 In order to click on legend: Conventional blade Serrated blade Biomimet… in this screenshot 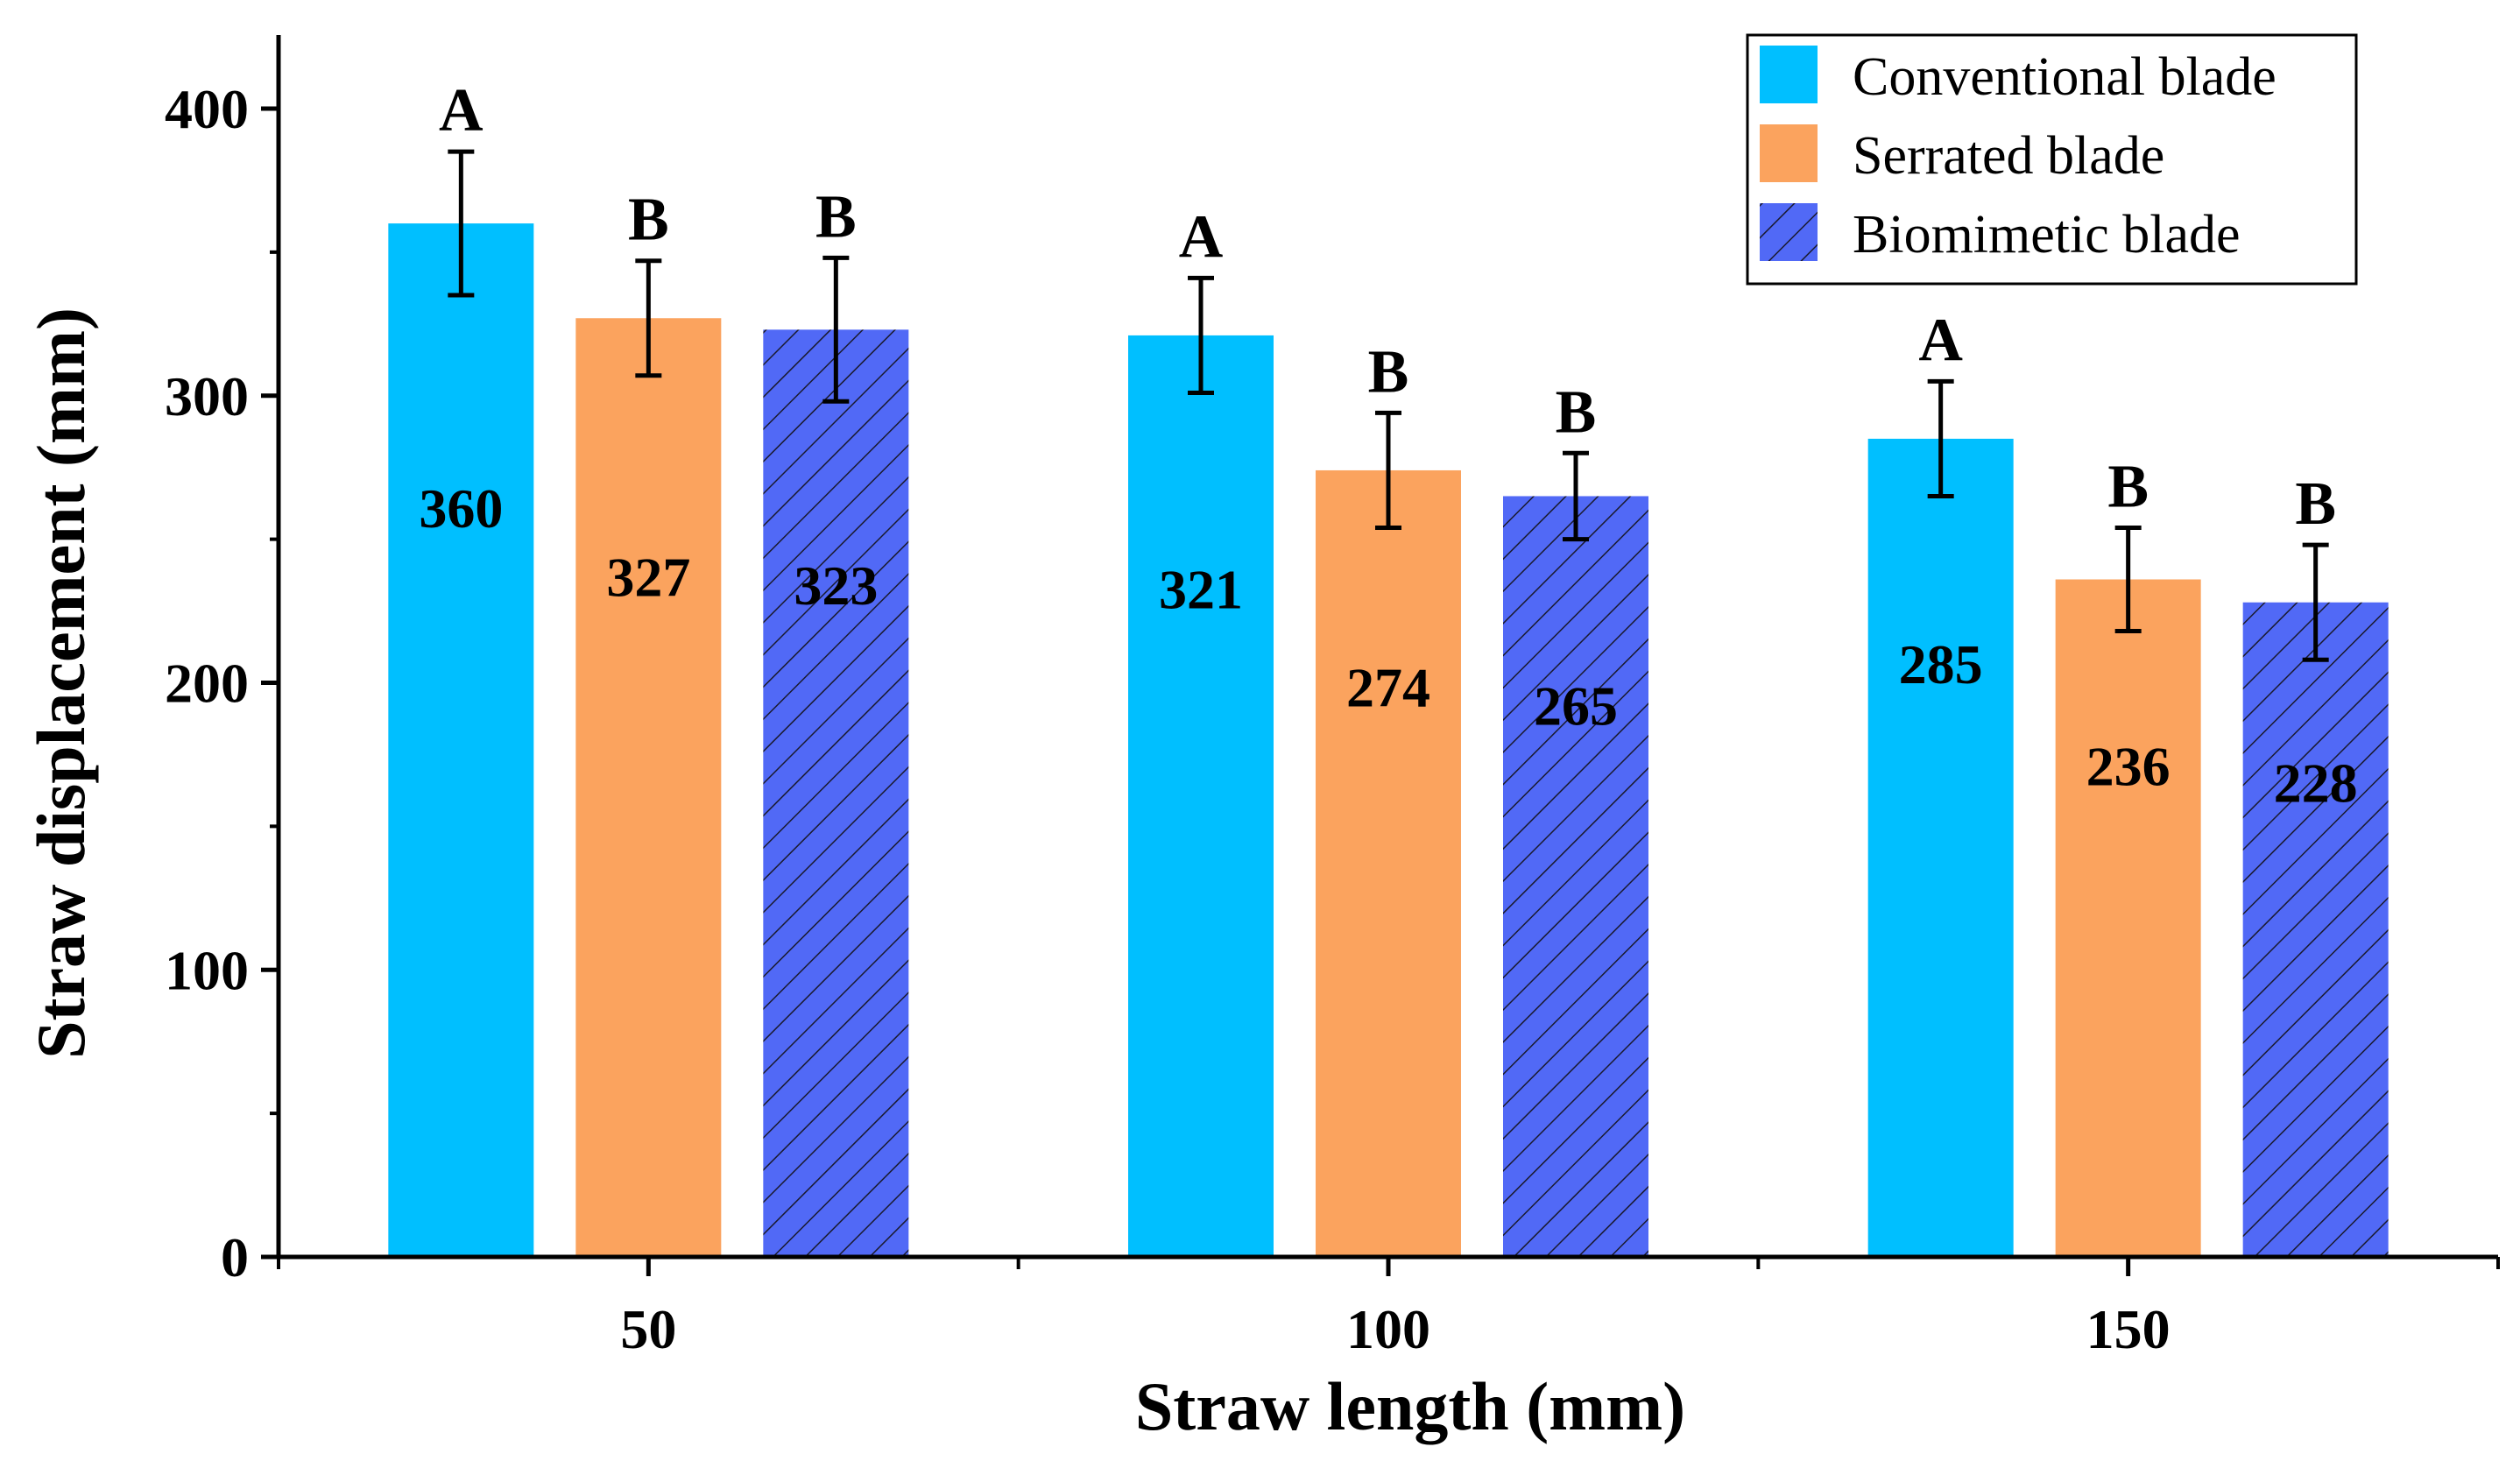, I will do `click(2052, 159)`.